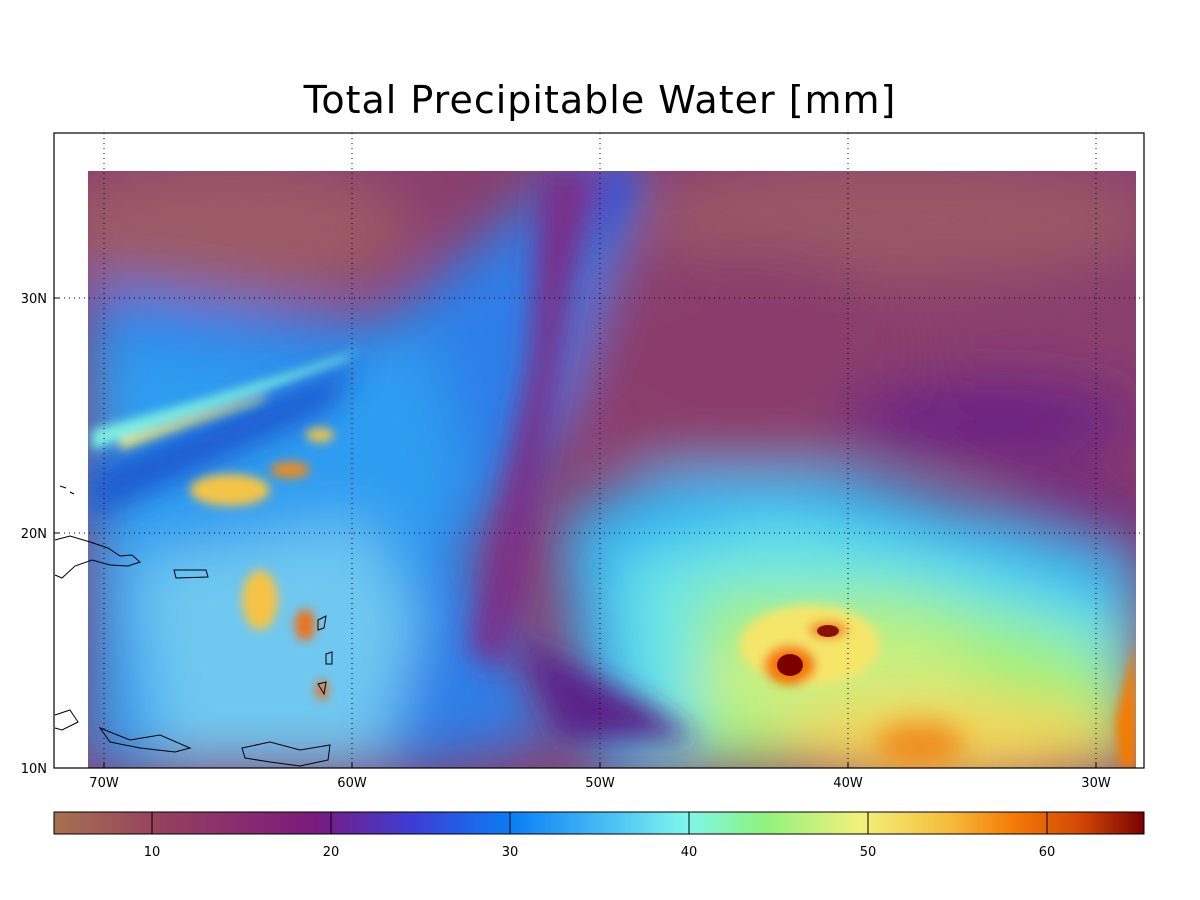 Image resolution: width=1200 pixels, height=900 pixels. What do you see at coordinates (868, 852) in the screenshot?
I see `colorbar-label-50: 50` at bounding box center [868, 852].